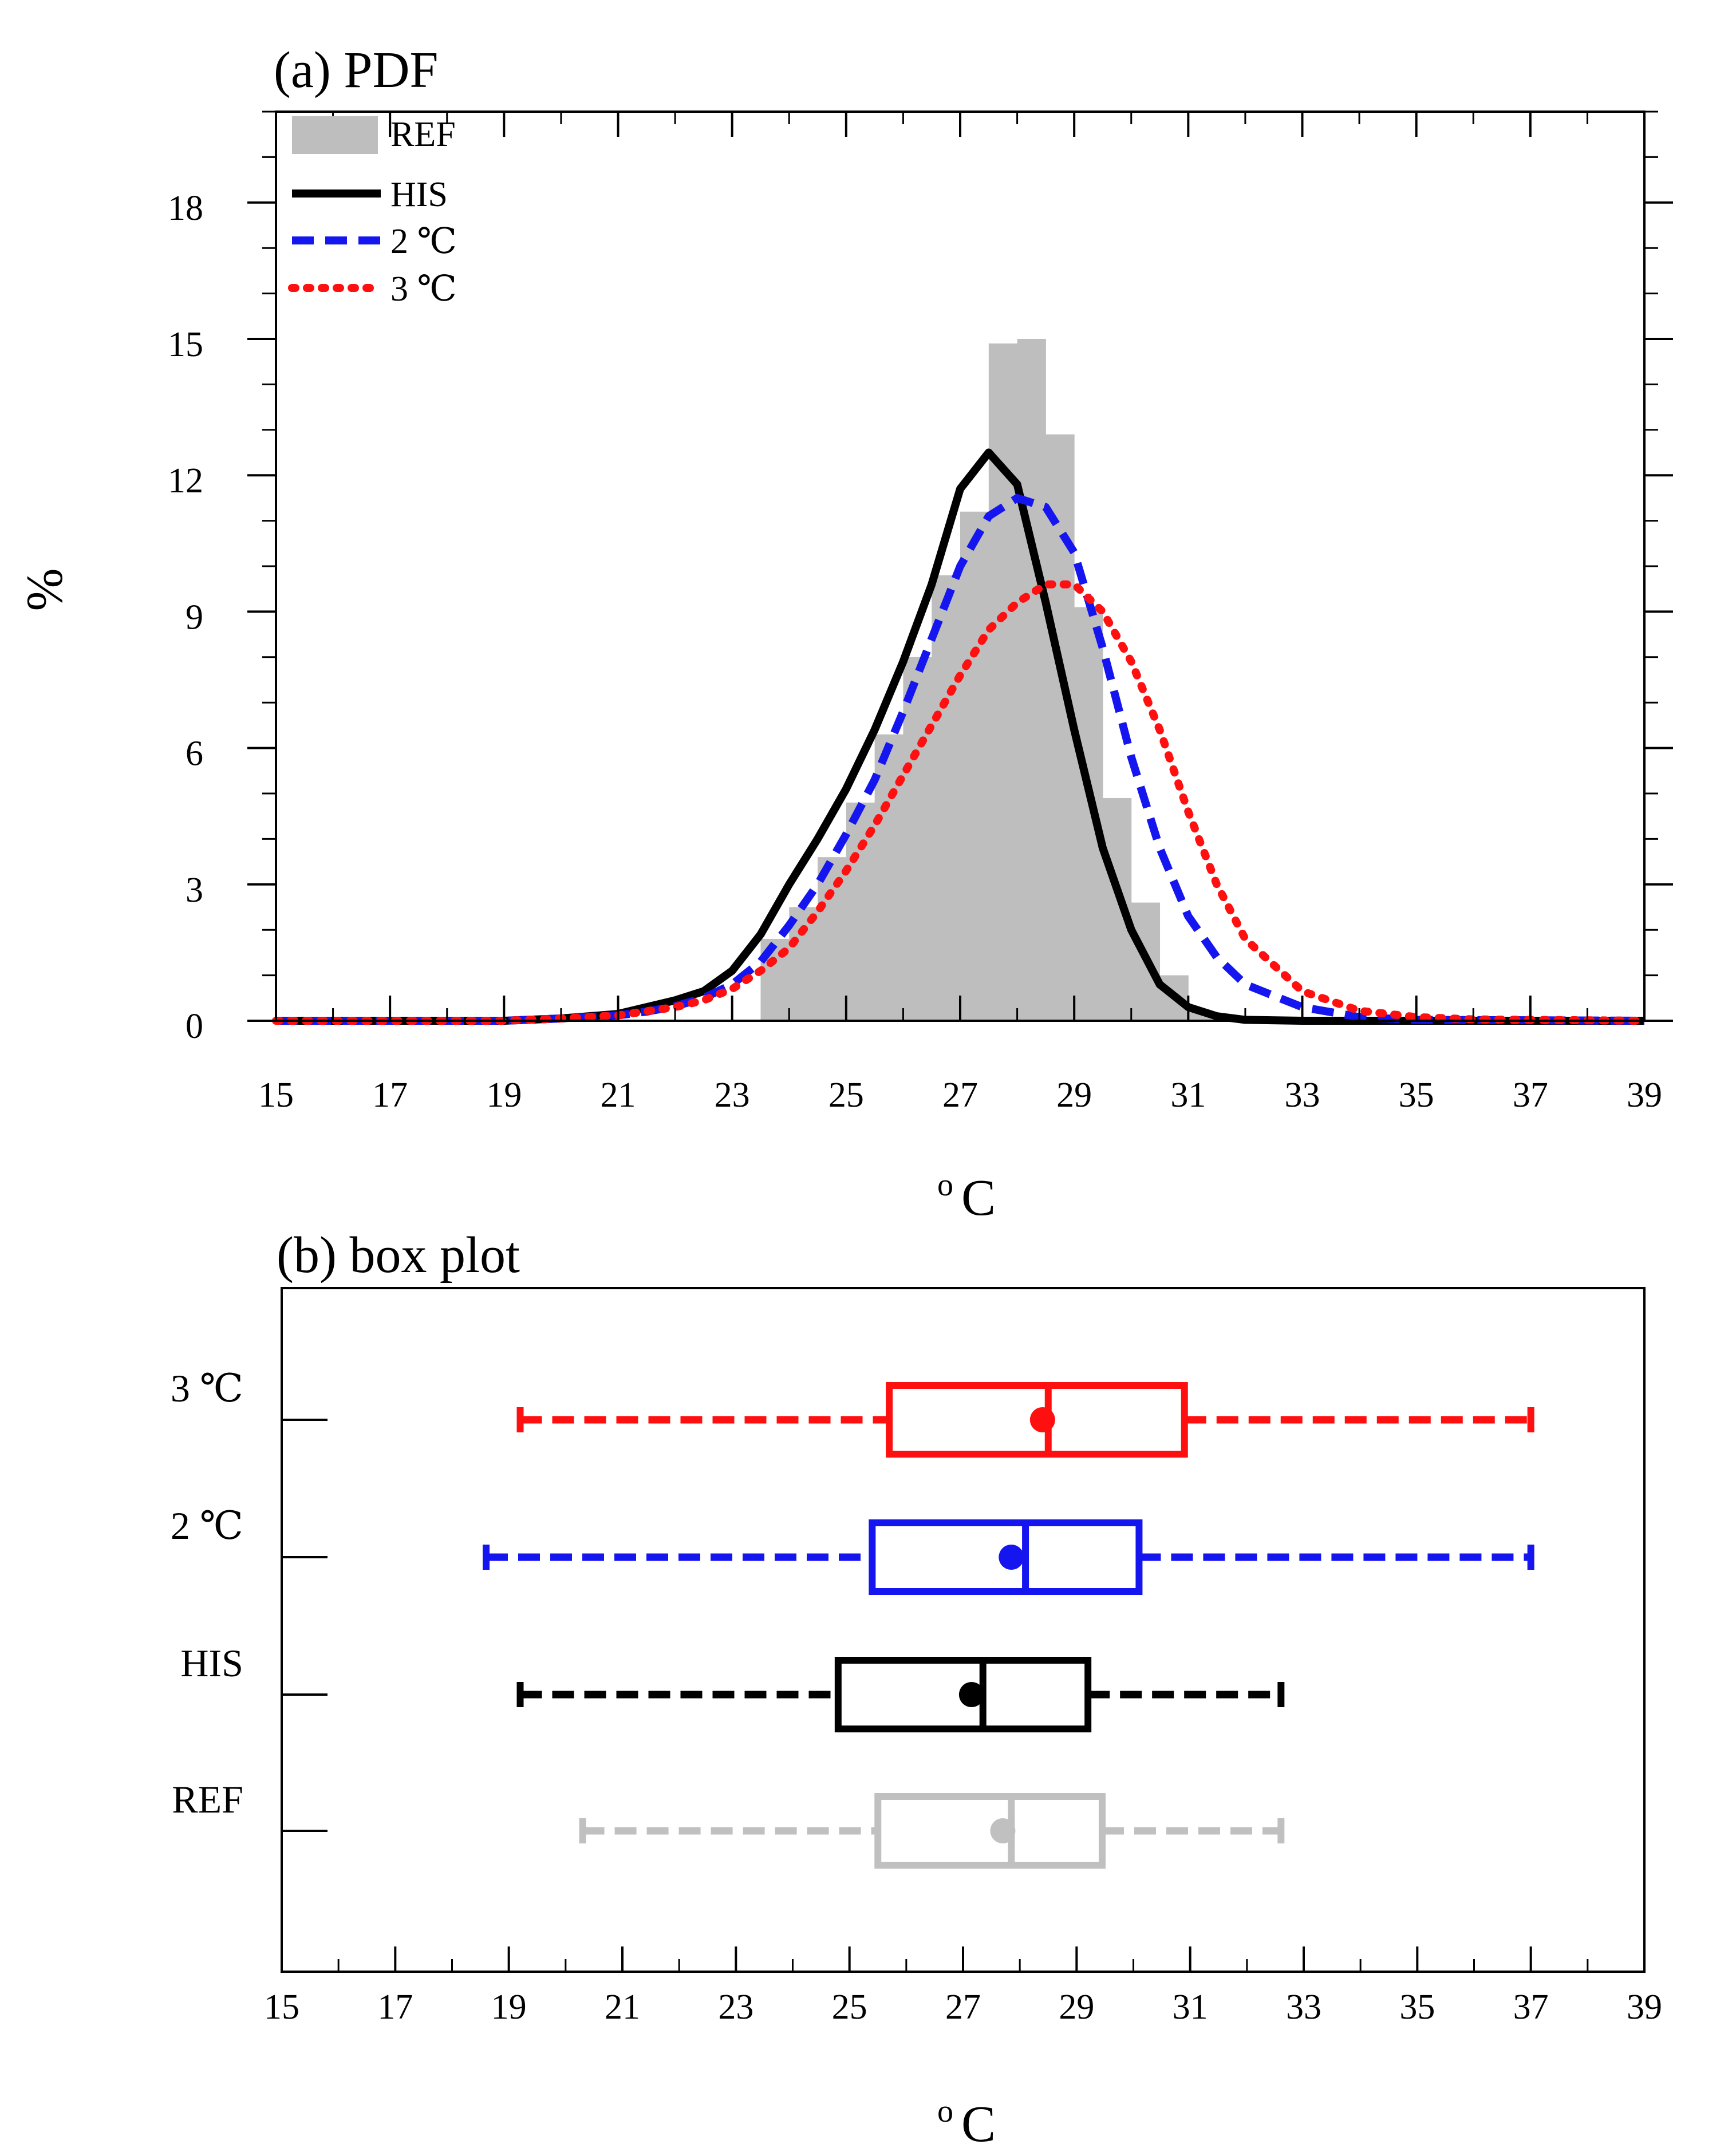 This screenshot has height=2148, width=1736. I want to click on pdf-y-tick-label: 6, so click(194, 754).